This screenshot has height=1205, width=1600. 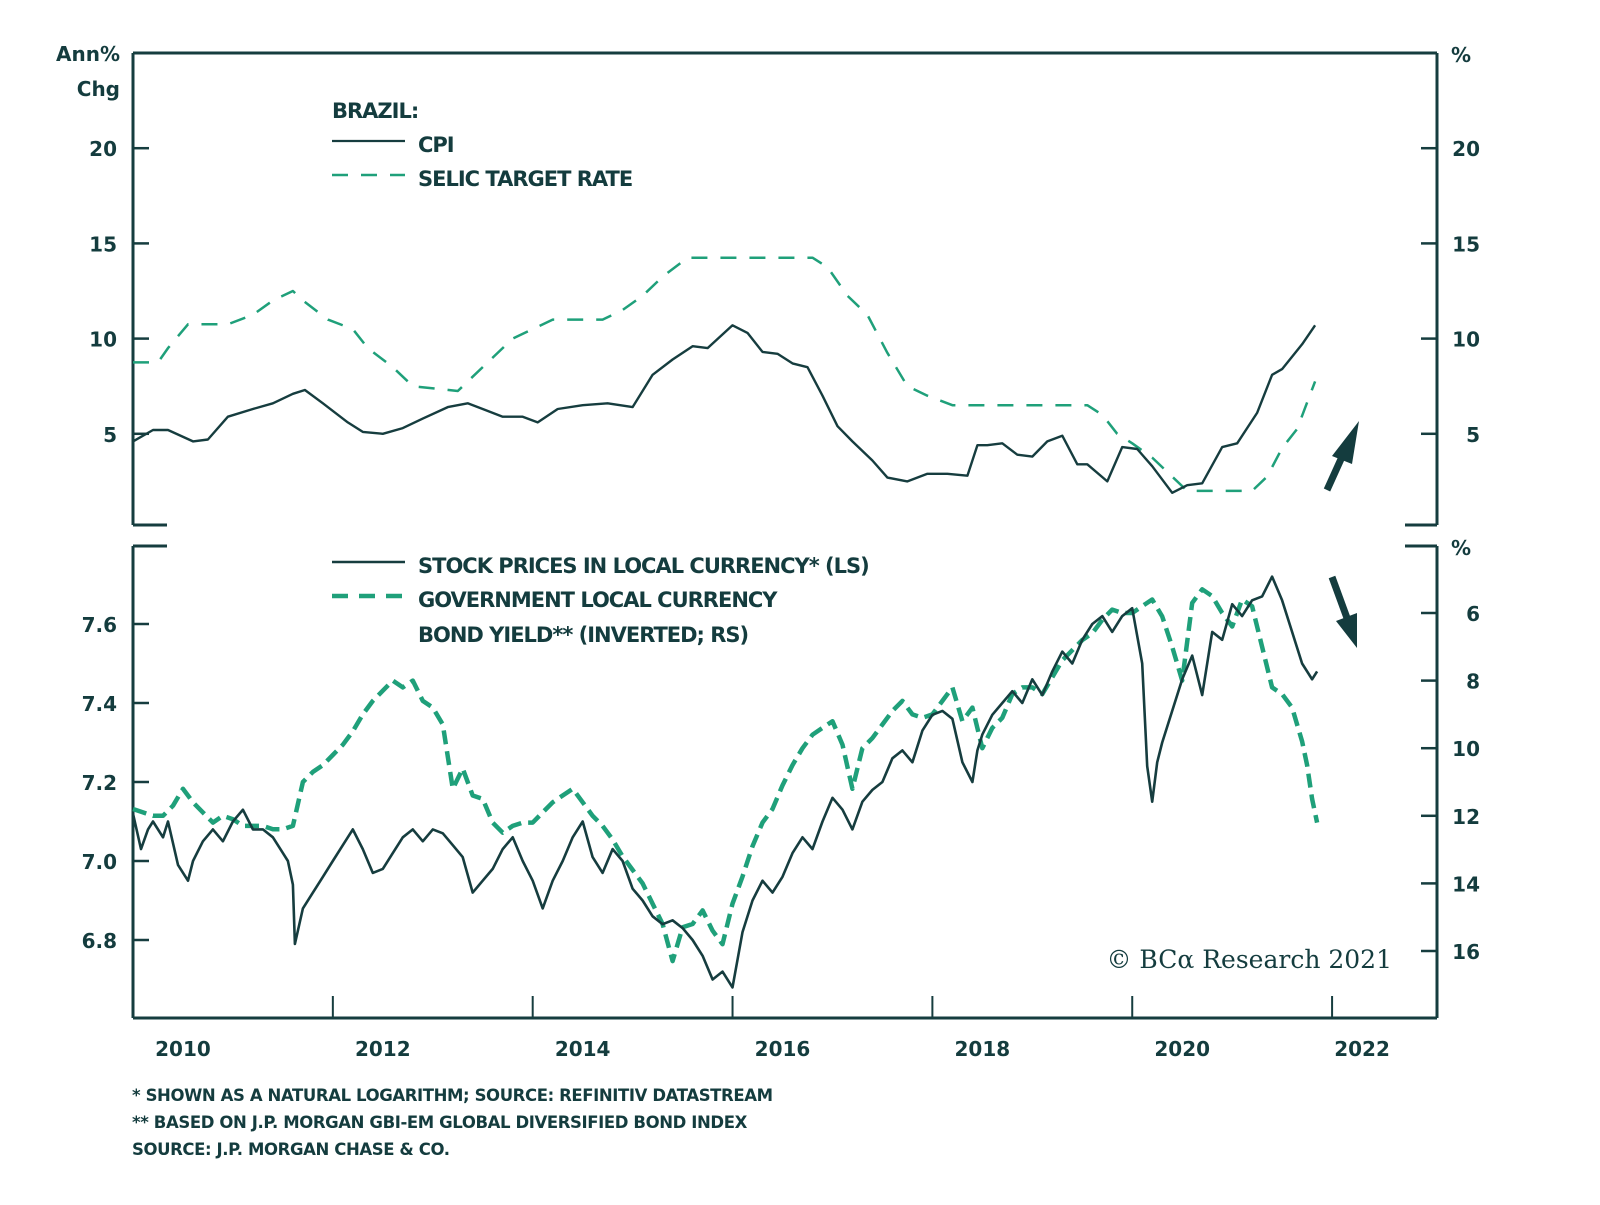 I want to click on top-right-y-tick-label: 15, so click(x=1466, y=244).